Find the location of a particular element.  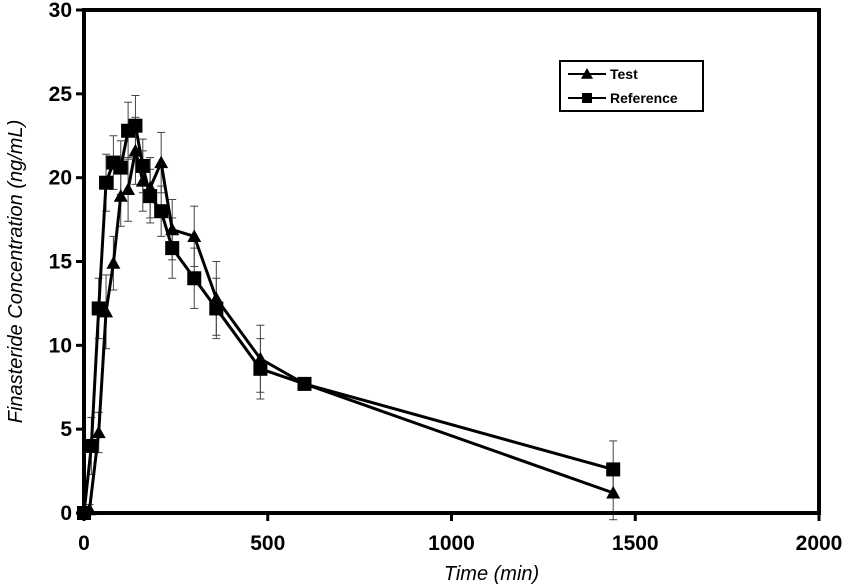

y-tick-label: 5 is located at coordinates (66, 429).